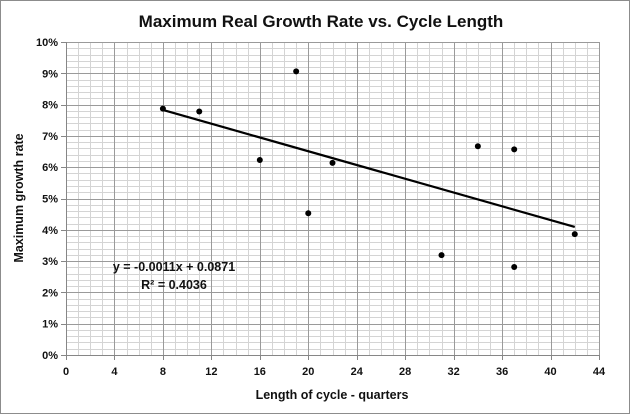 This screenshot has width=630, height=415. I want to click on y-tick-label: 10%, so click(47, 43).